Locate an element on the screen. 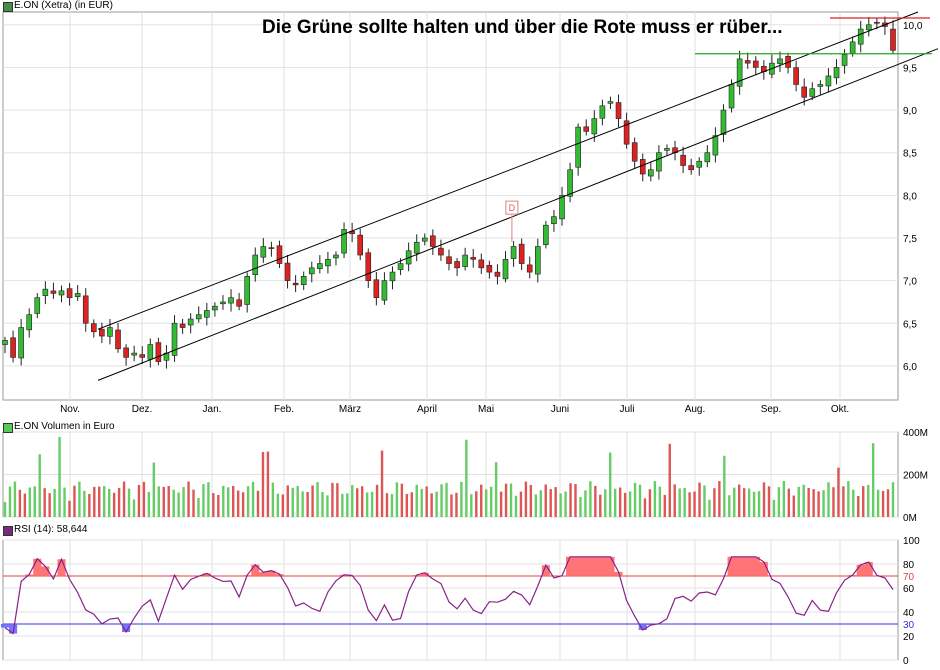 This screenshot has height=670, width=940. volume-y-tick-label: 200M is located at coordinates (915, 476).